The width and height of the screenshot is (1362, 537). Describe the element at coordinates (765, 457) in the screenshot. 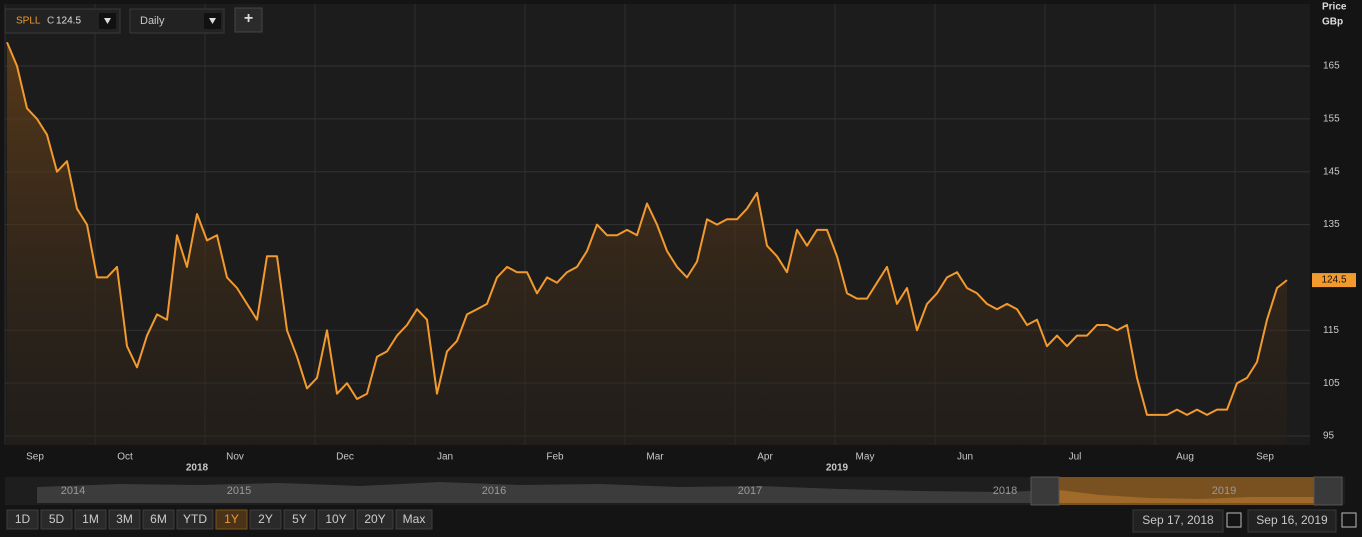

I see `x-tick-label: Apr` at that location.